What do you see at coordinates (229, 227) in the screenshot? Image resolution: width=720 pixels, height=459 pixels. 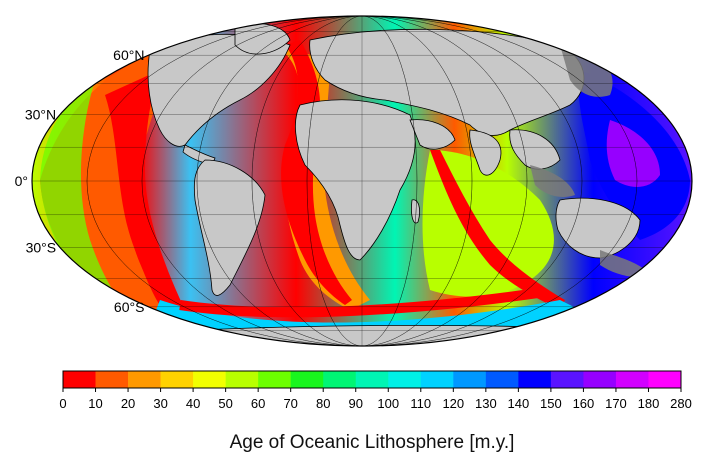 I see `south-america` at bounding box center [229, 227].